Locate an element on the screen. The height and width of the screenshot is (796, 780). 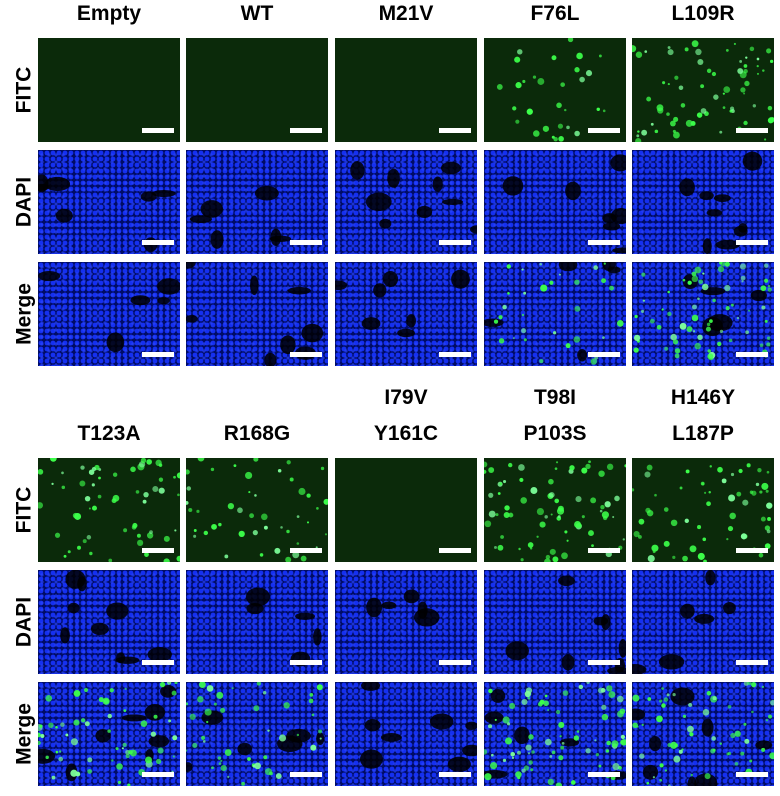
column-label: WT is located at coordinates (257, 13).